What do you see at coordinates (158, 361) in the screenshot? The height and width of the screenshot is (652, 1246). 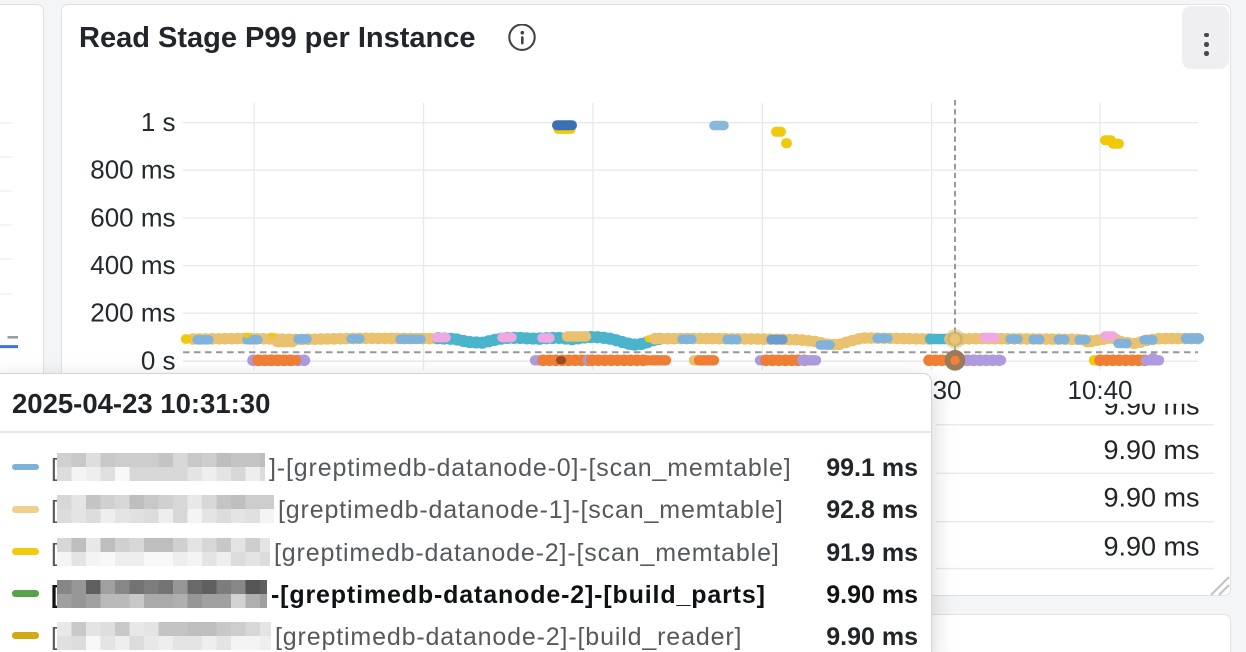 I see `svg-text: 0 s` at bounding box center [158, 361].